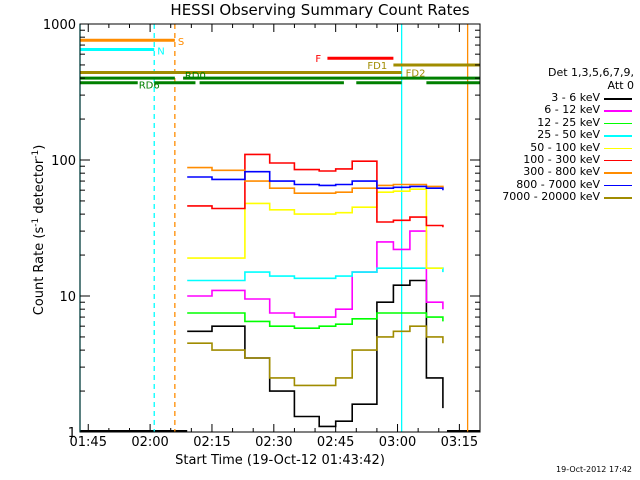 This screenshot has height=480, width=640. Describe the element at coordinates (575, 97) in the screenshot. I see `legend-entry-label: 3 - 6 keV` at that location.